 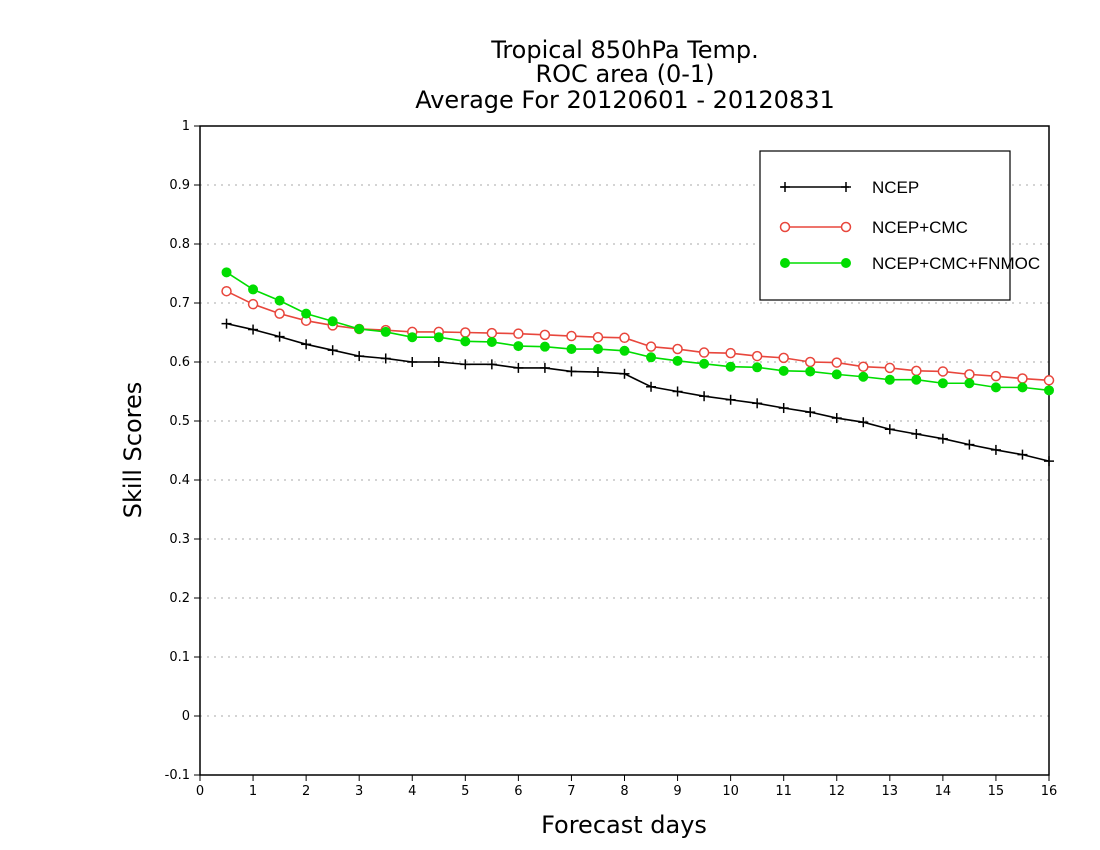 What do you see at coordinates (306, 791) in the screenshot?
I see `x-tick-label: 2` at bounding box center [306, 791].